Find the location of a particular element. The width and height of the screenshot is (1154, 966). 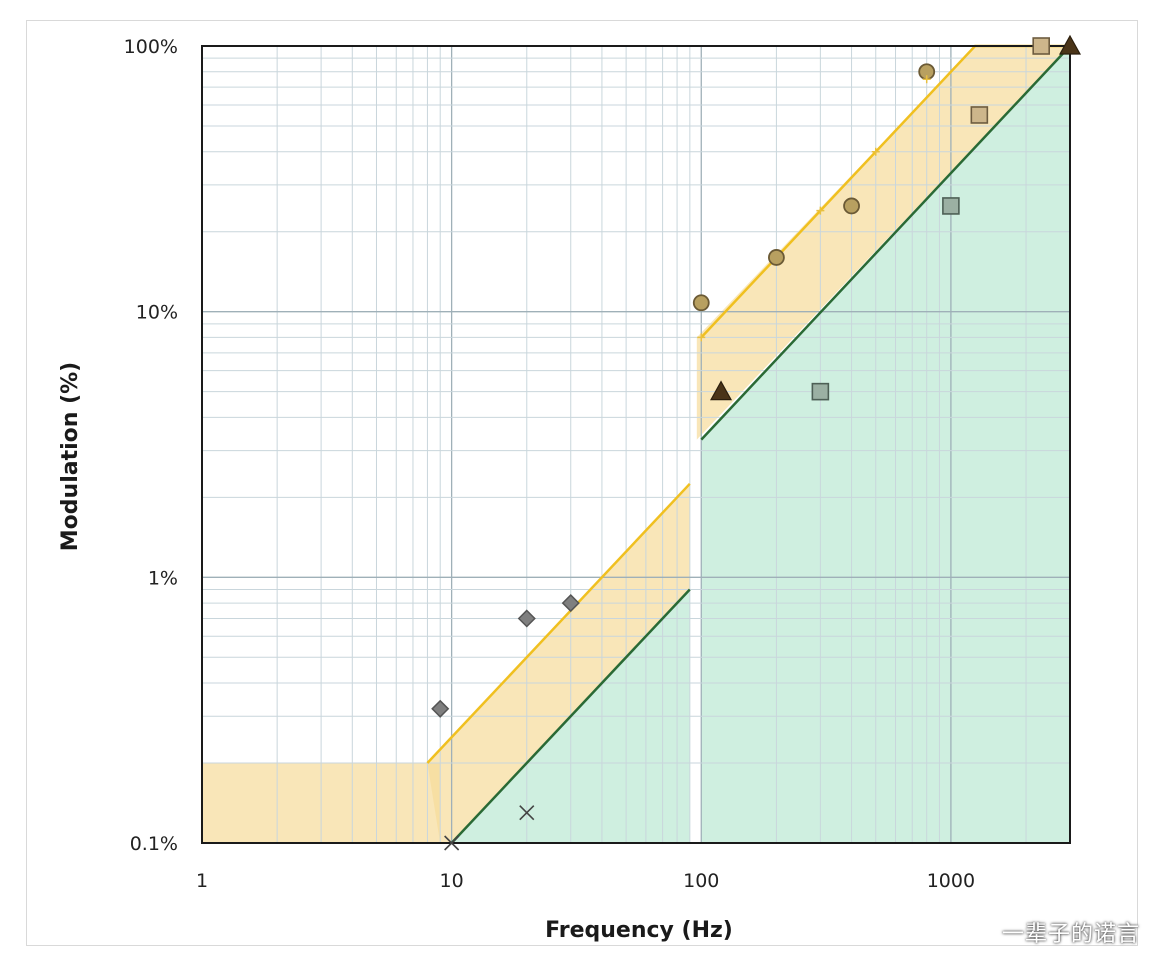

x-tick-label: 1 is located at coordinates (202, 881).